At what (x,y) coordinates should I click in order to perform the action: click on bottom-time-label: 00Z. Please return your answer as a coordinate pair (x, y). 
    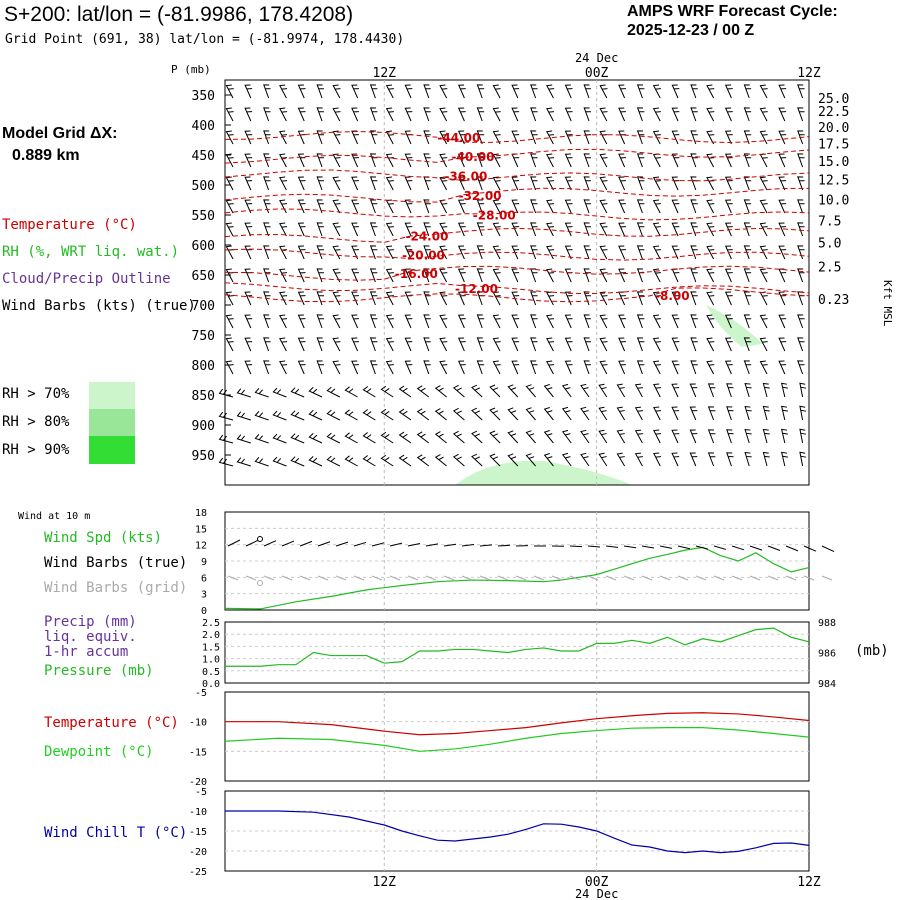
    Looking at the image, I should click on (597, 882).